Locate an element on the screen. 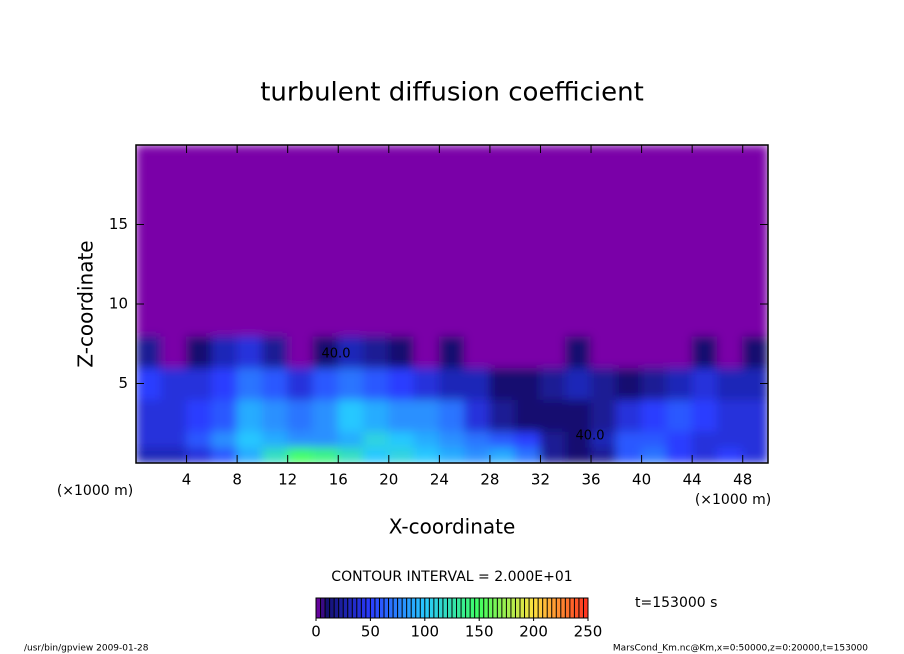  colorbar-tick-label: 250 is located at coordinates (588, 632).